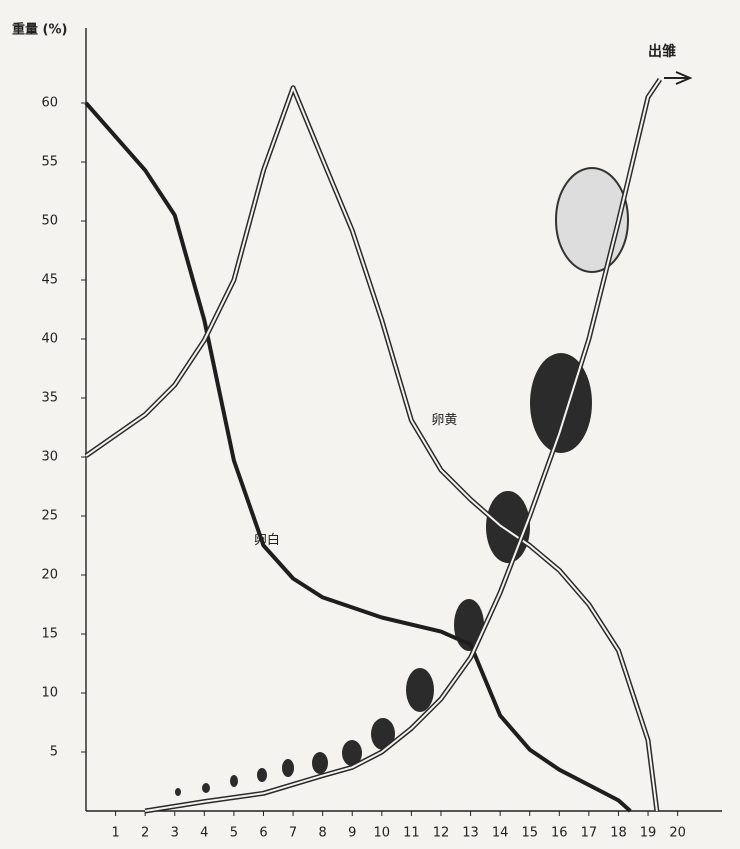 The height and width of the screenshot is (849, 740). Describe the element at coordinates (662, 51) in the screenshot. I see `end-label: 出雏` at that location.